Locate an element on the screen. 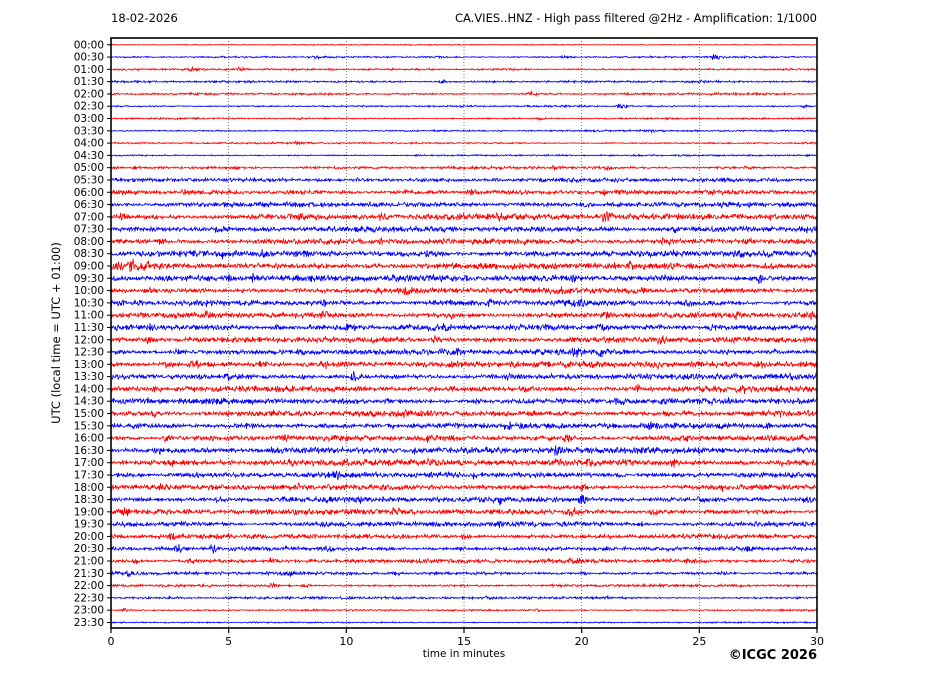 This screenshot has width=927, height=696. y-tick-label: 13:30 is located at coordinates (89, 377).